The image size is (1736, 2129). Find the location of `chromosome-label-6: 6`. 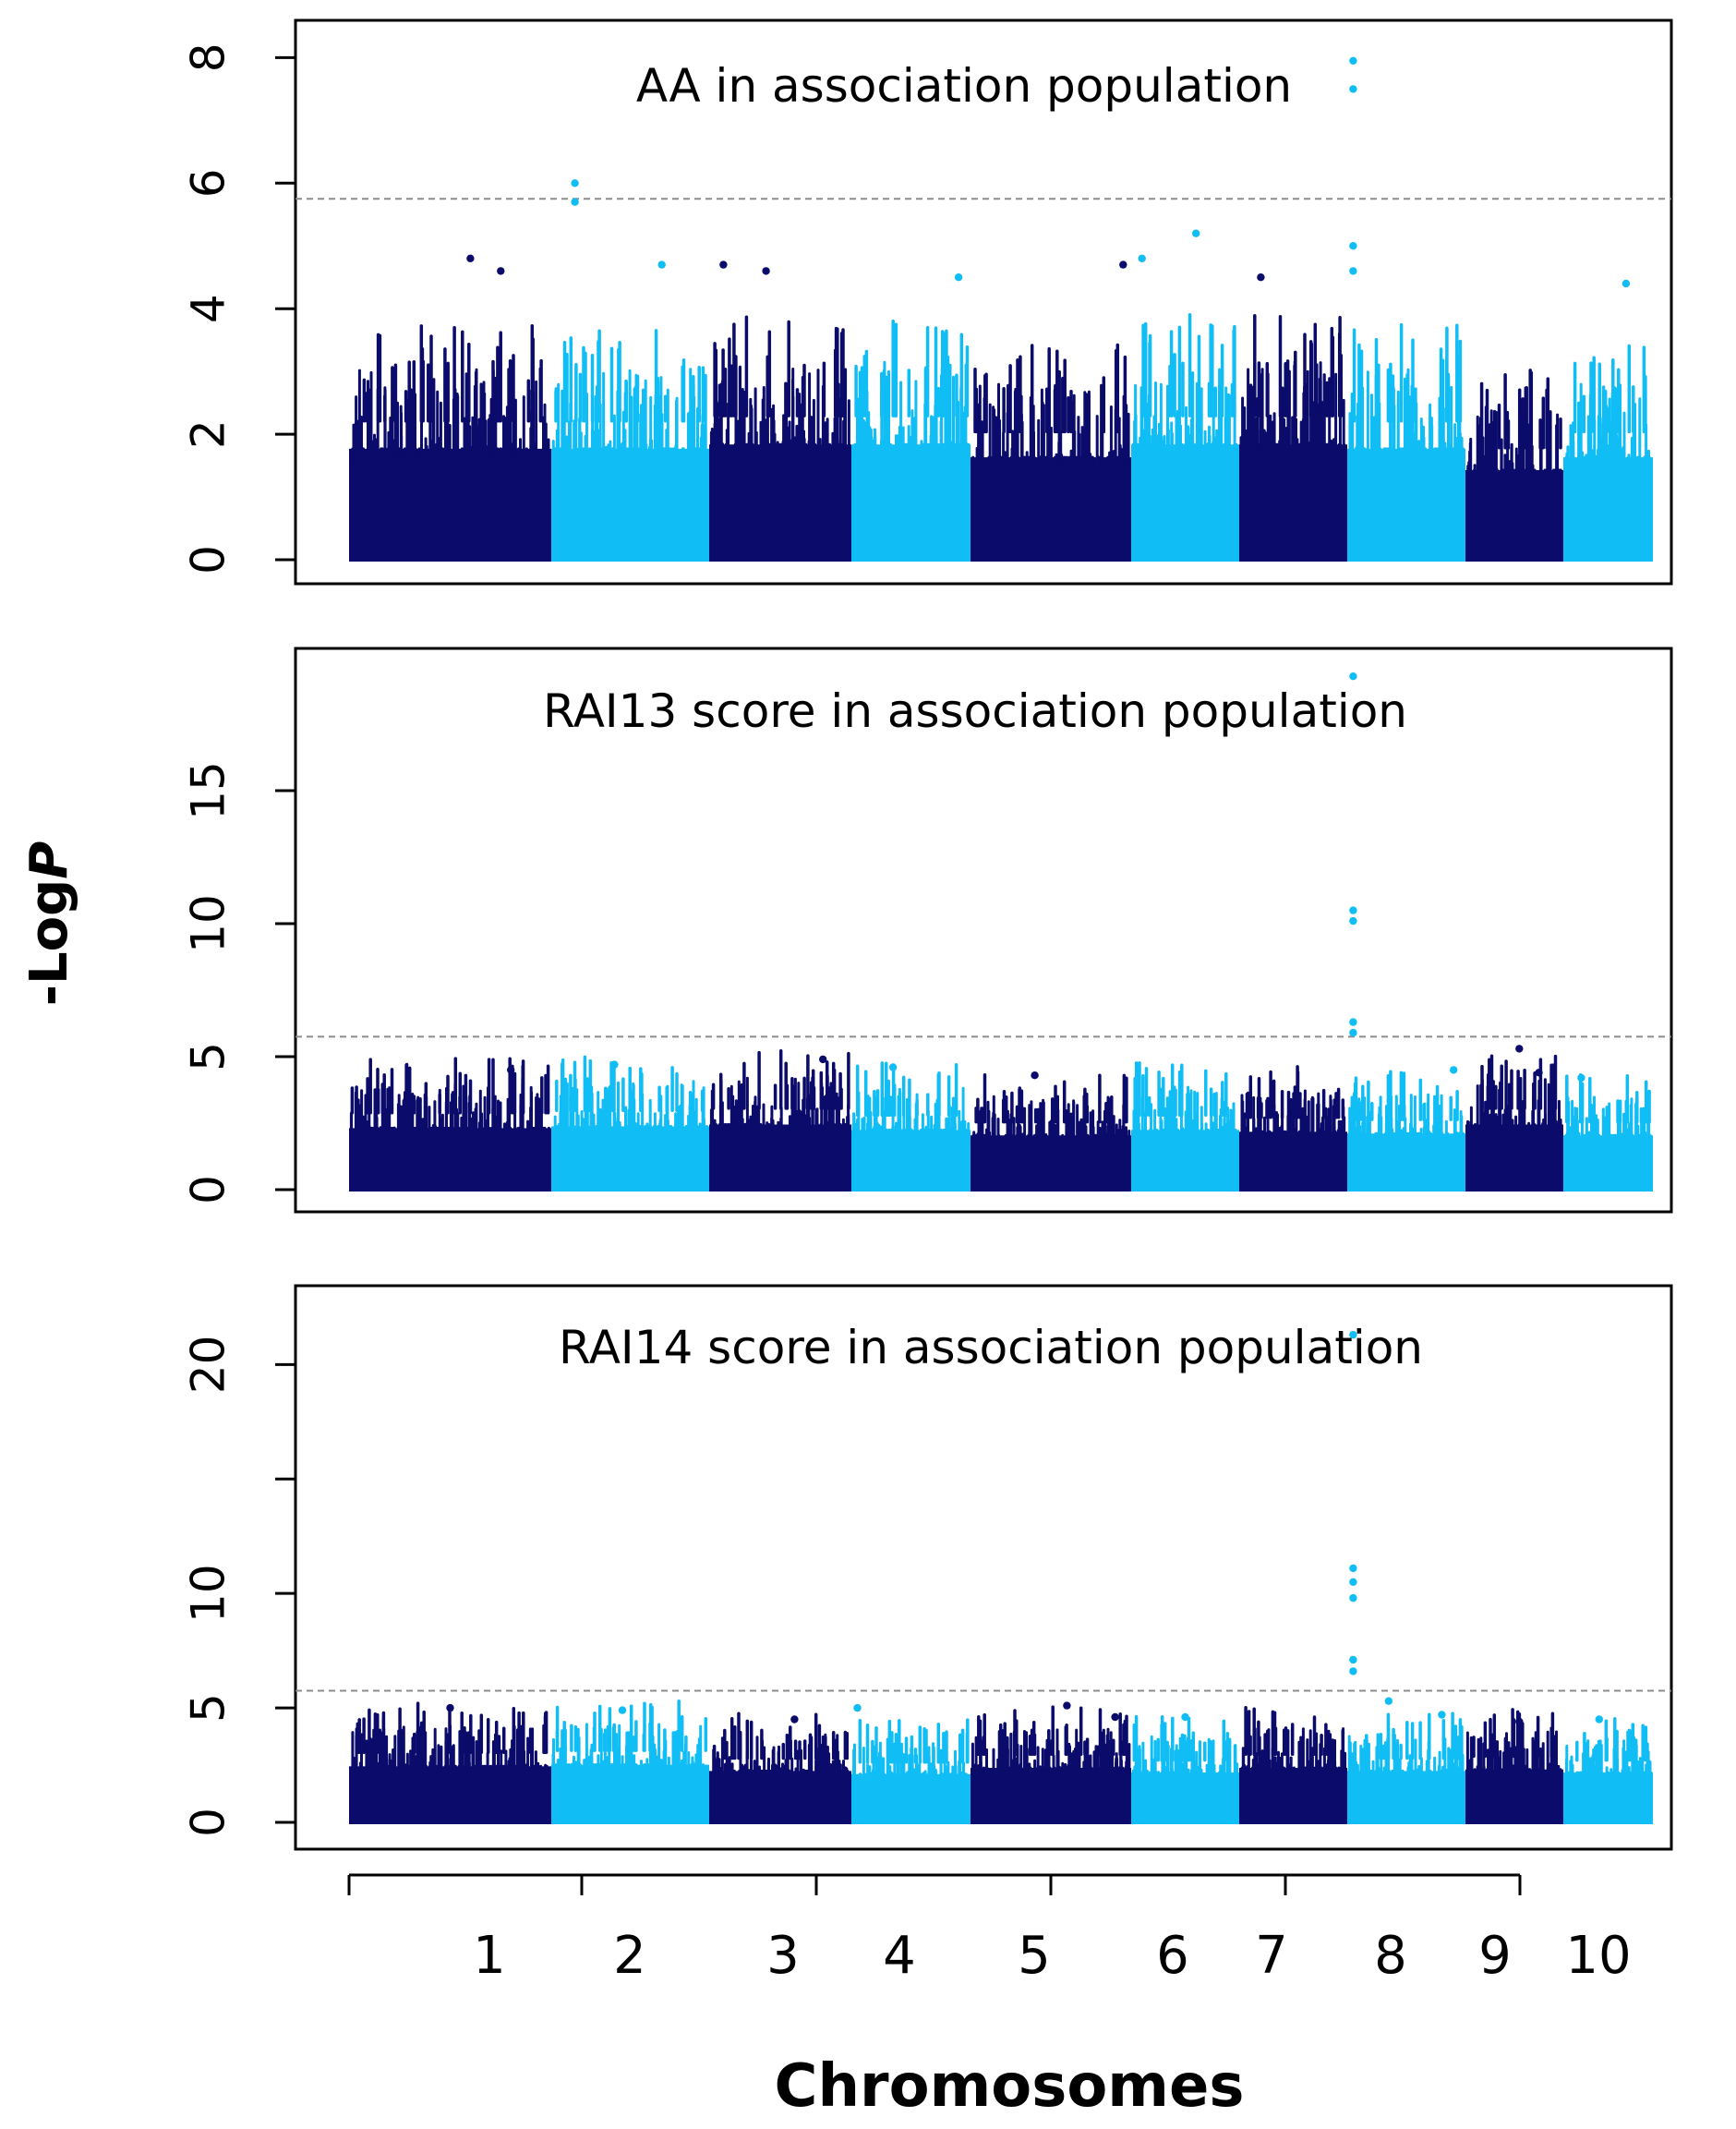

chromosome-label-6: 6 is located at coordinates (1172, 1956).